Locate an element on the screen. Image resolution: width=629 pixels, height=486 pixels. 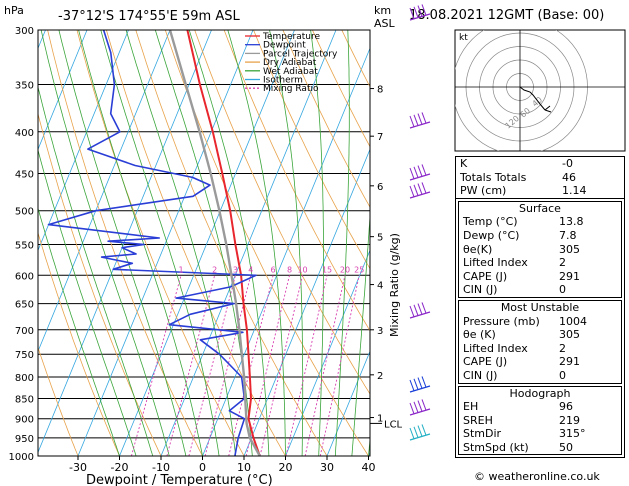
x-tick-label: 0 is located at coordinates (202, 467).